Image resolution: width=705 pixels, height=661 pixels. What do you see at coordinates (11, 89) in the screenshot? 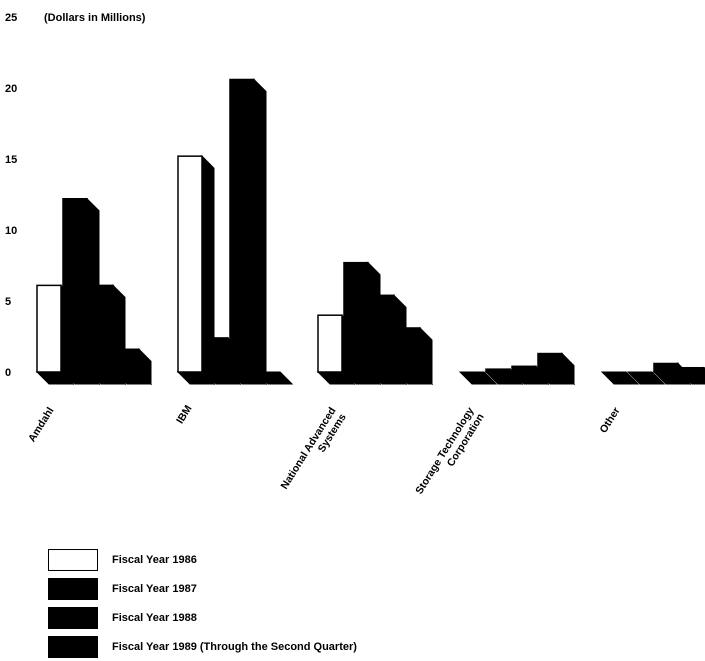
I see `y-tick-label: 20` at bounding box center [11, 89].